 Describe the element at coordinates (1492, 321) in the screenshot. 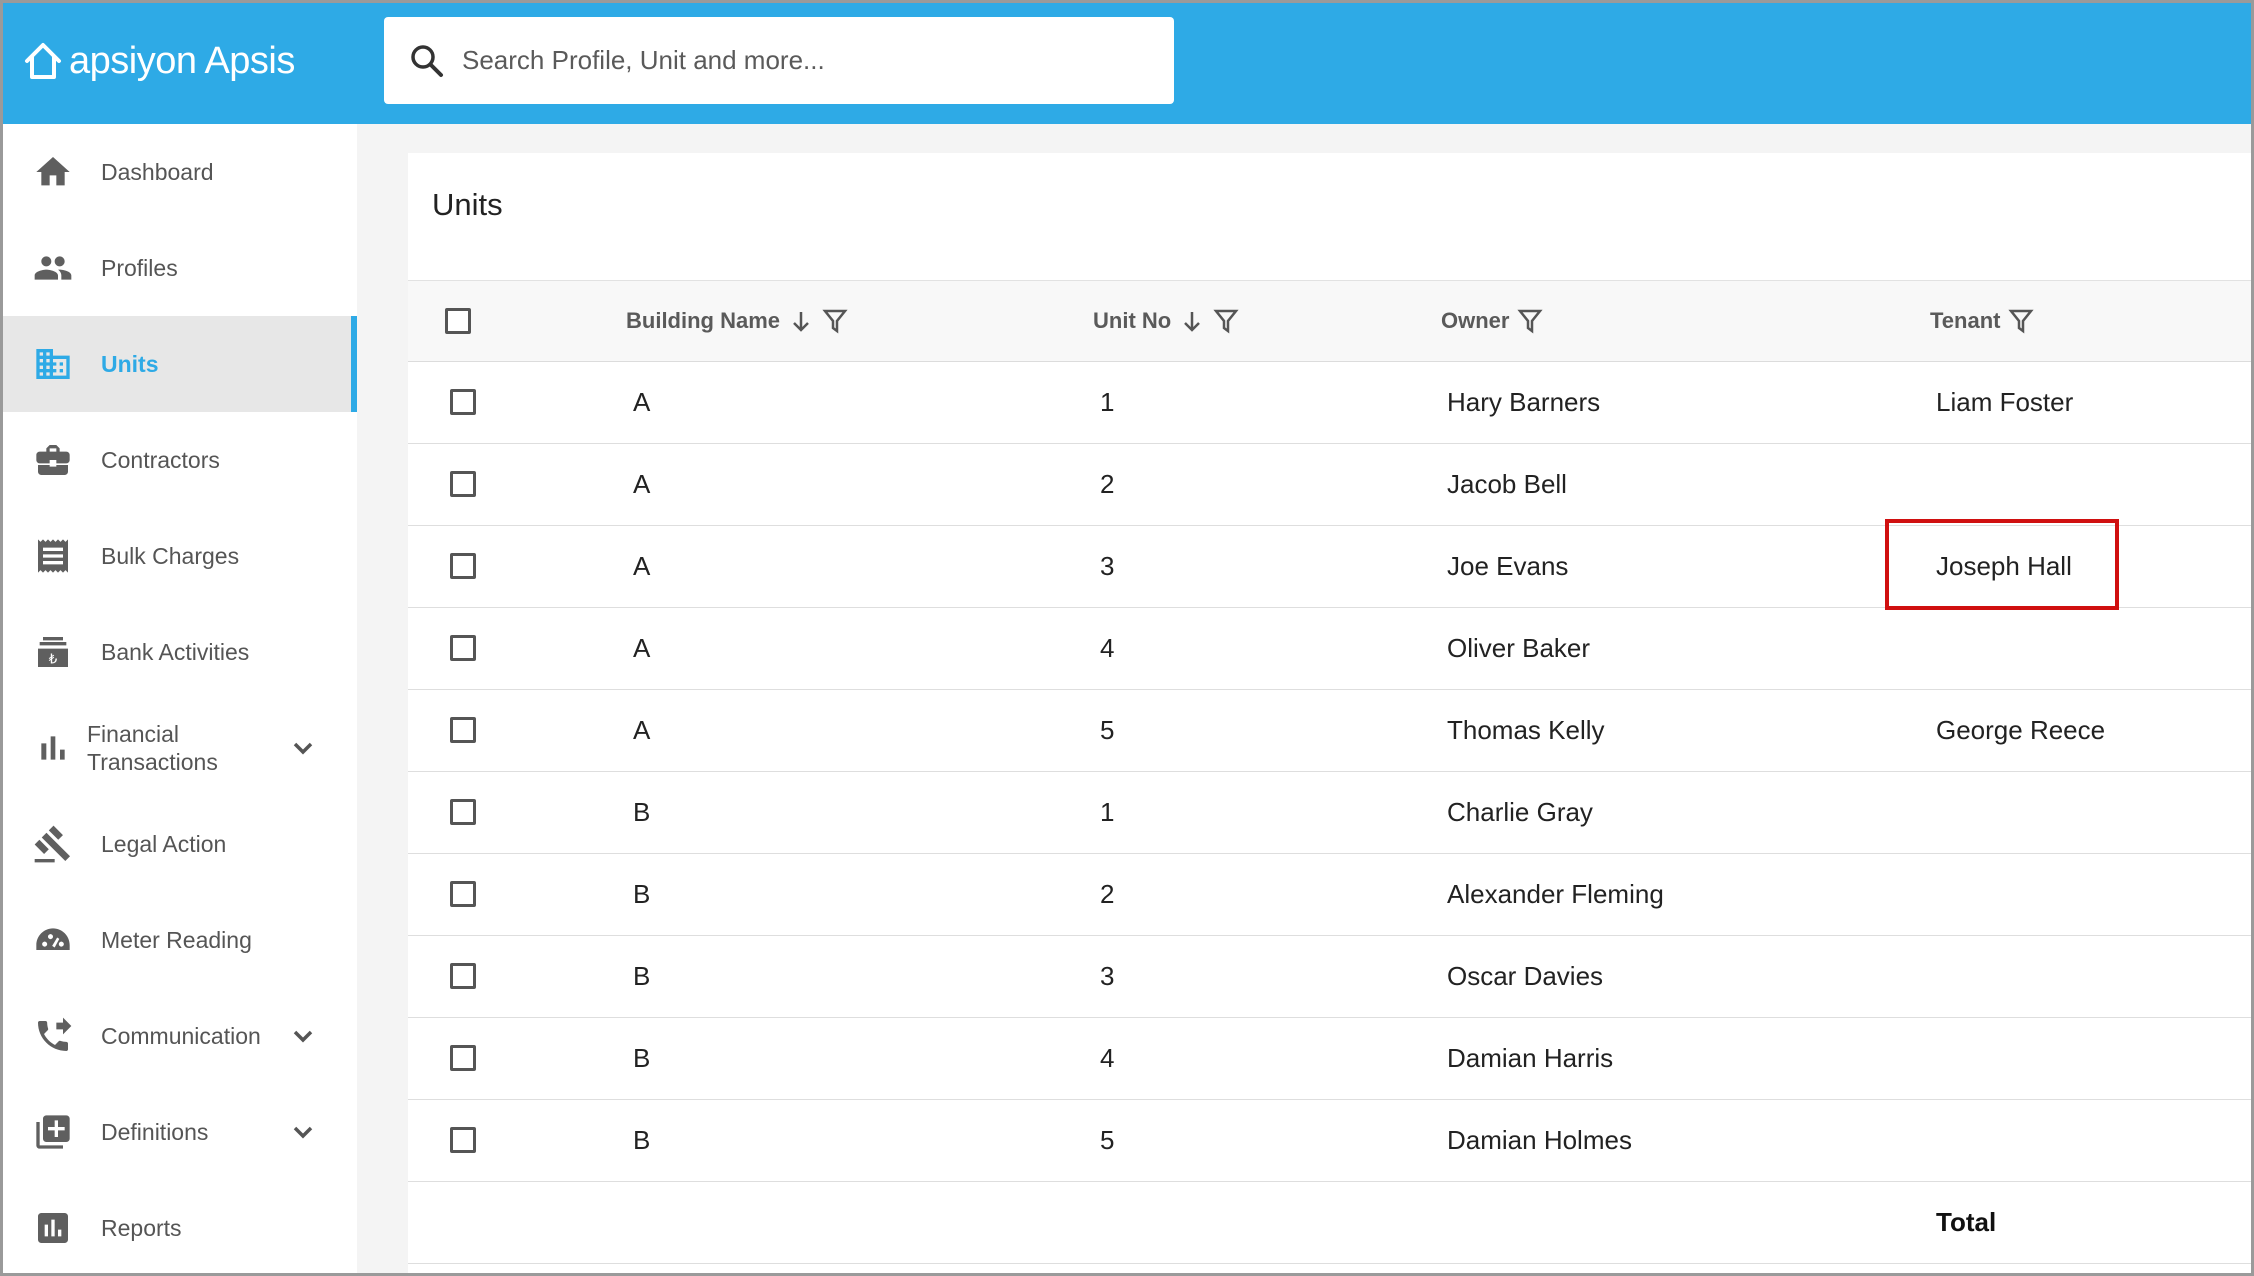

I see `column-header-owner: Owner` at that location.